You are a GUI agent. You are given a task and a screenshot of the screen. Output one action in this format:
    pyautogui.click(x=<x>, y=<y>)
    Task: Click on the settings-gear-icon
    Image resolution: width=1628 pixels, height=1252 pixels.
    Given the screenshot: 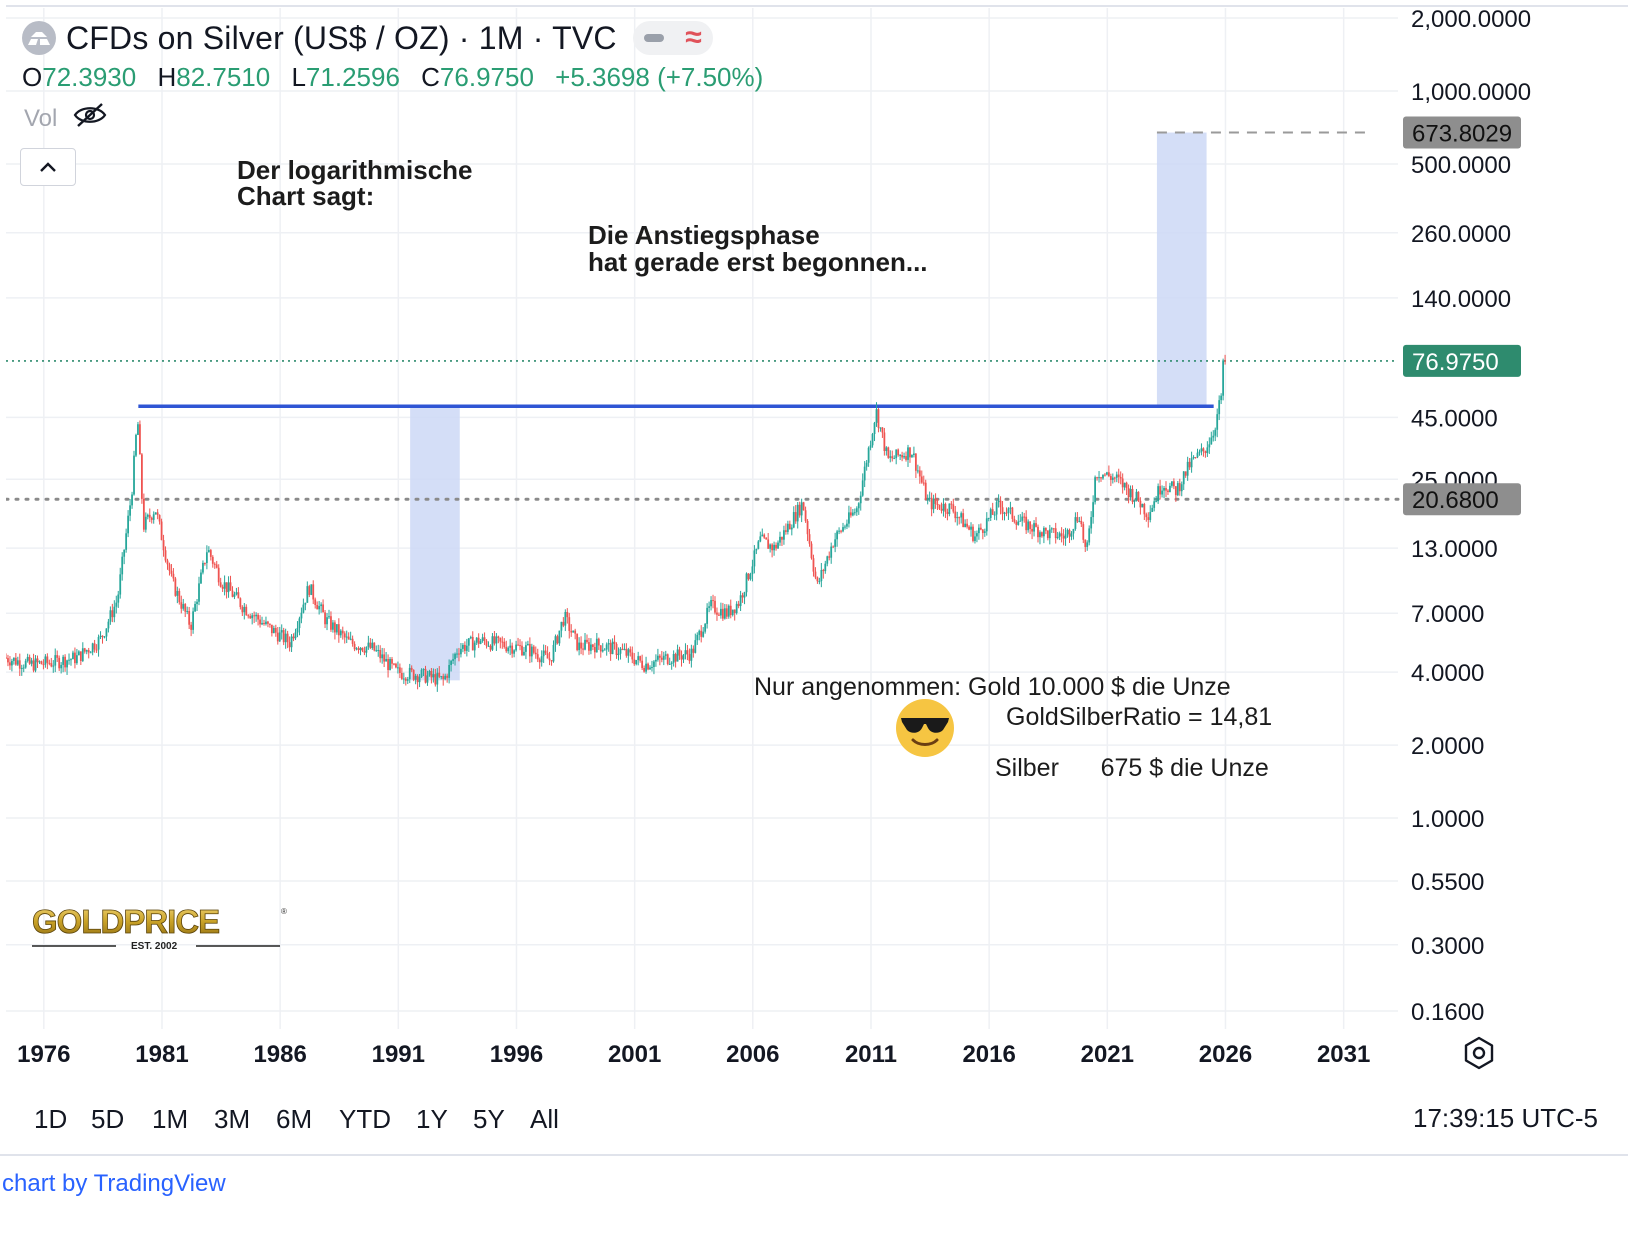 What is the action you would take?
    pyautogui.click(x=1479, y=1053)
    